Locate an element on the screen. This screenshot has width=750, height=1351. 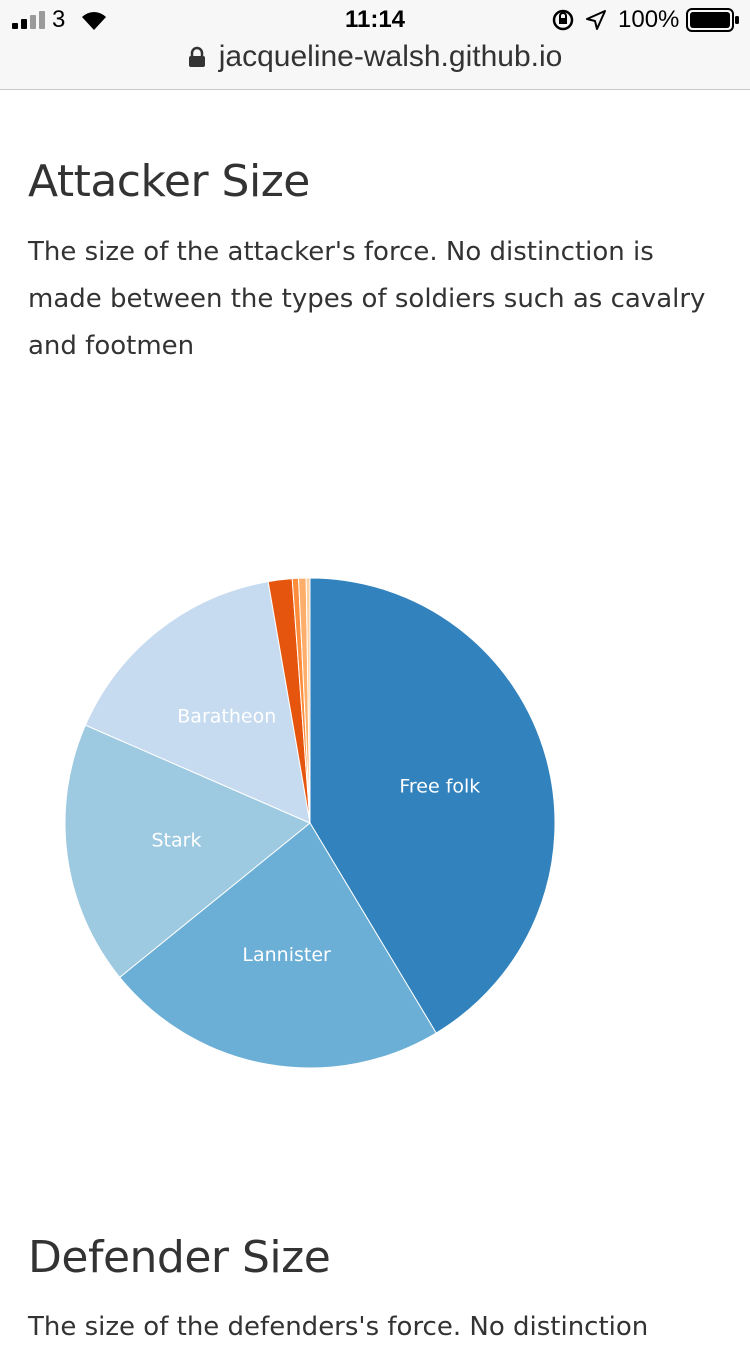
pie-slice-lannister is located at coordinates (278, 945).